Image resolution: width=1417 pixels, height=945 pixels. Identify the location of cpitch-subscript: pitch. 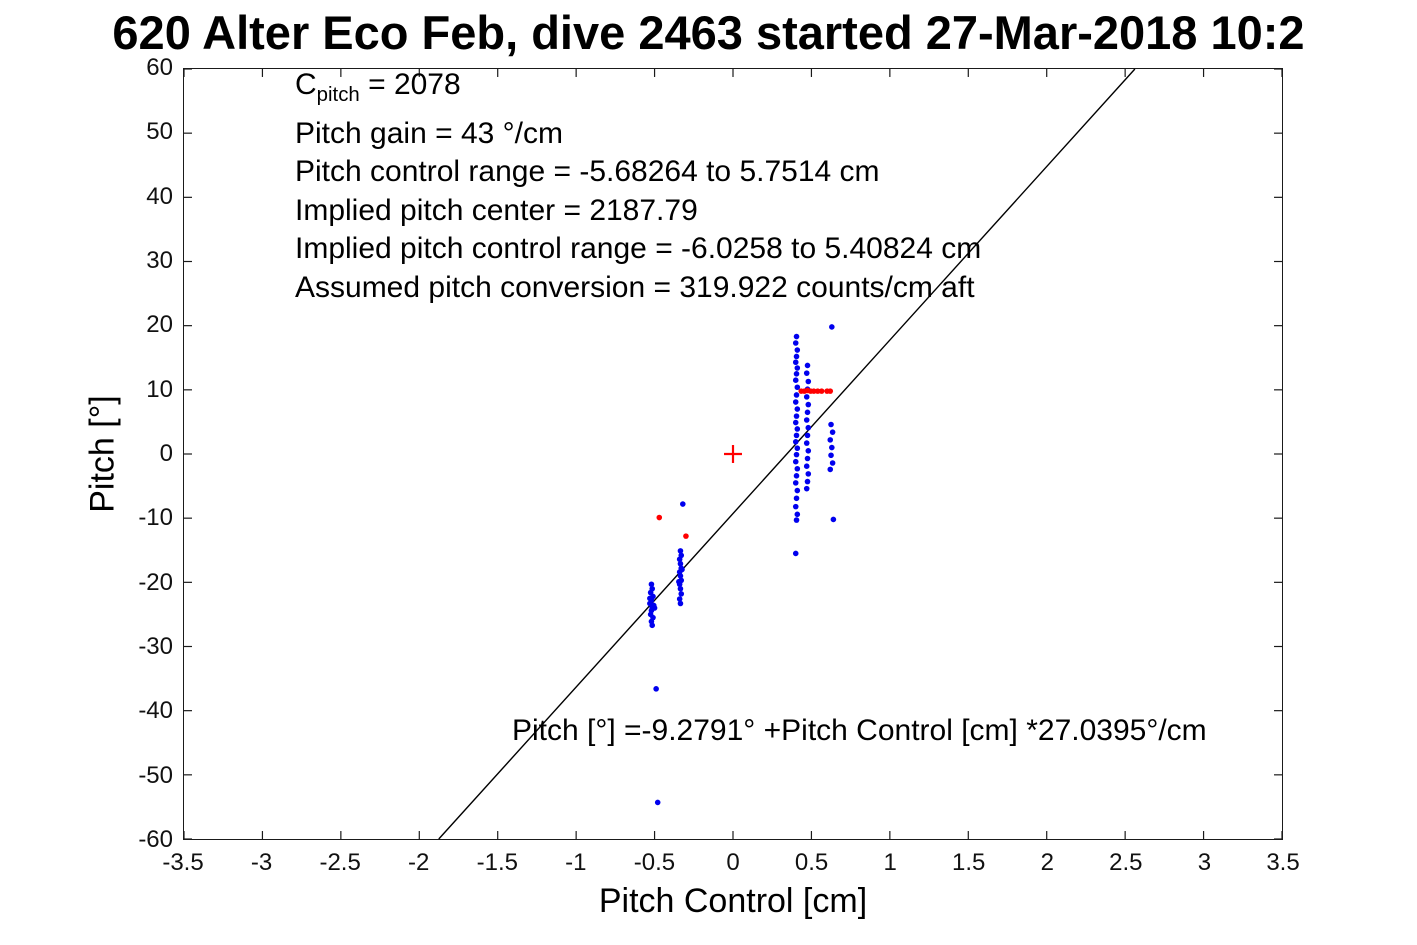
(338, 95).